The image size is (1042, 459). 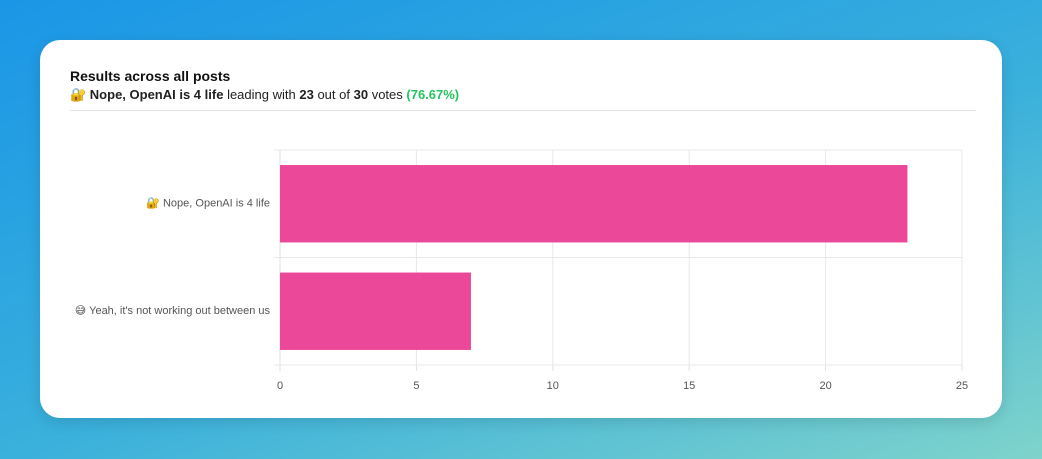 What do you see at coordinates (280, 386) in the screenshot?
I see `x-tick-label: 0` at bounding box center [280, 386].